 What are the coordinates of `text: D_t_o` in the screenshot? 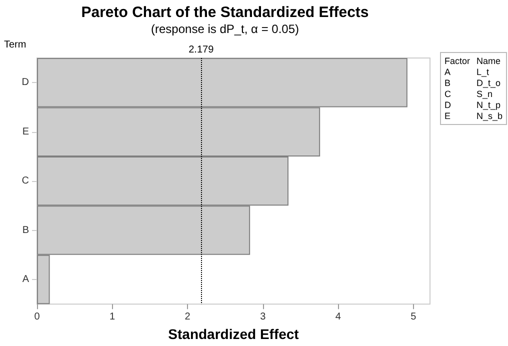 It's located at (488, 83).